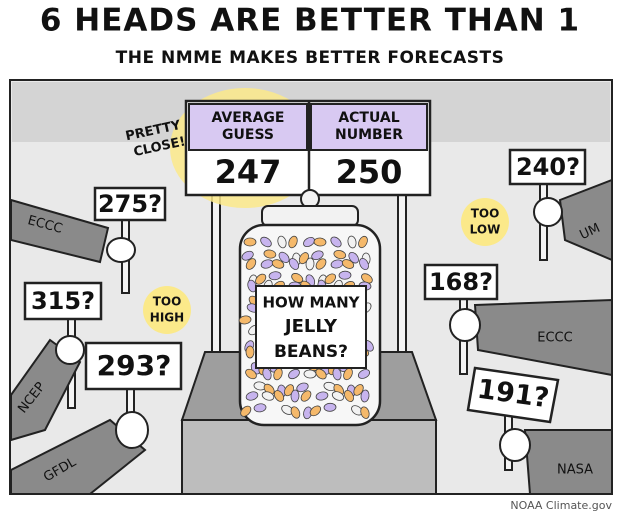 The image size is (620, 518). Describe the element at coordinates (310, 58) in the screenshot. I see `subtitle: THE NMME MAKES BETTER FORECASTS` at that location.